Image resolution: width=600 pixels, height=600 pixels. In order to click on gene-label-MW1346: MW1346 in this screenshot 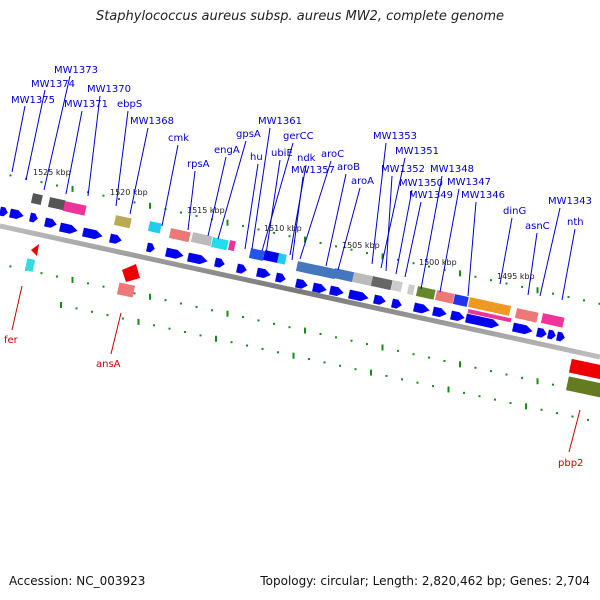, I will do `click(483, 195)`.